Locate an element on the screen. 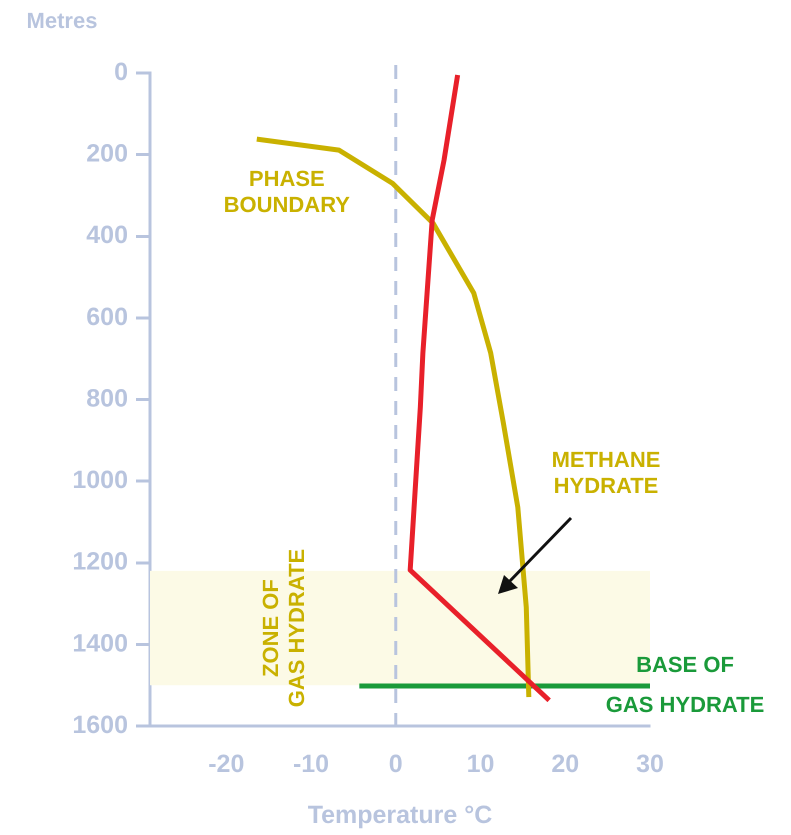  y-tick-label: 1400 is located at coordinates (100, 643).